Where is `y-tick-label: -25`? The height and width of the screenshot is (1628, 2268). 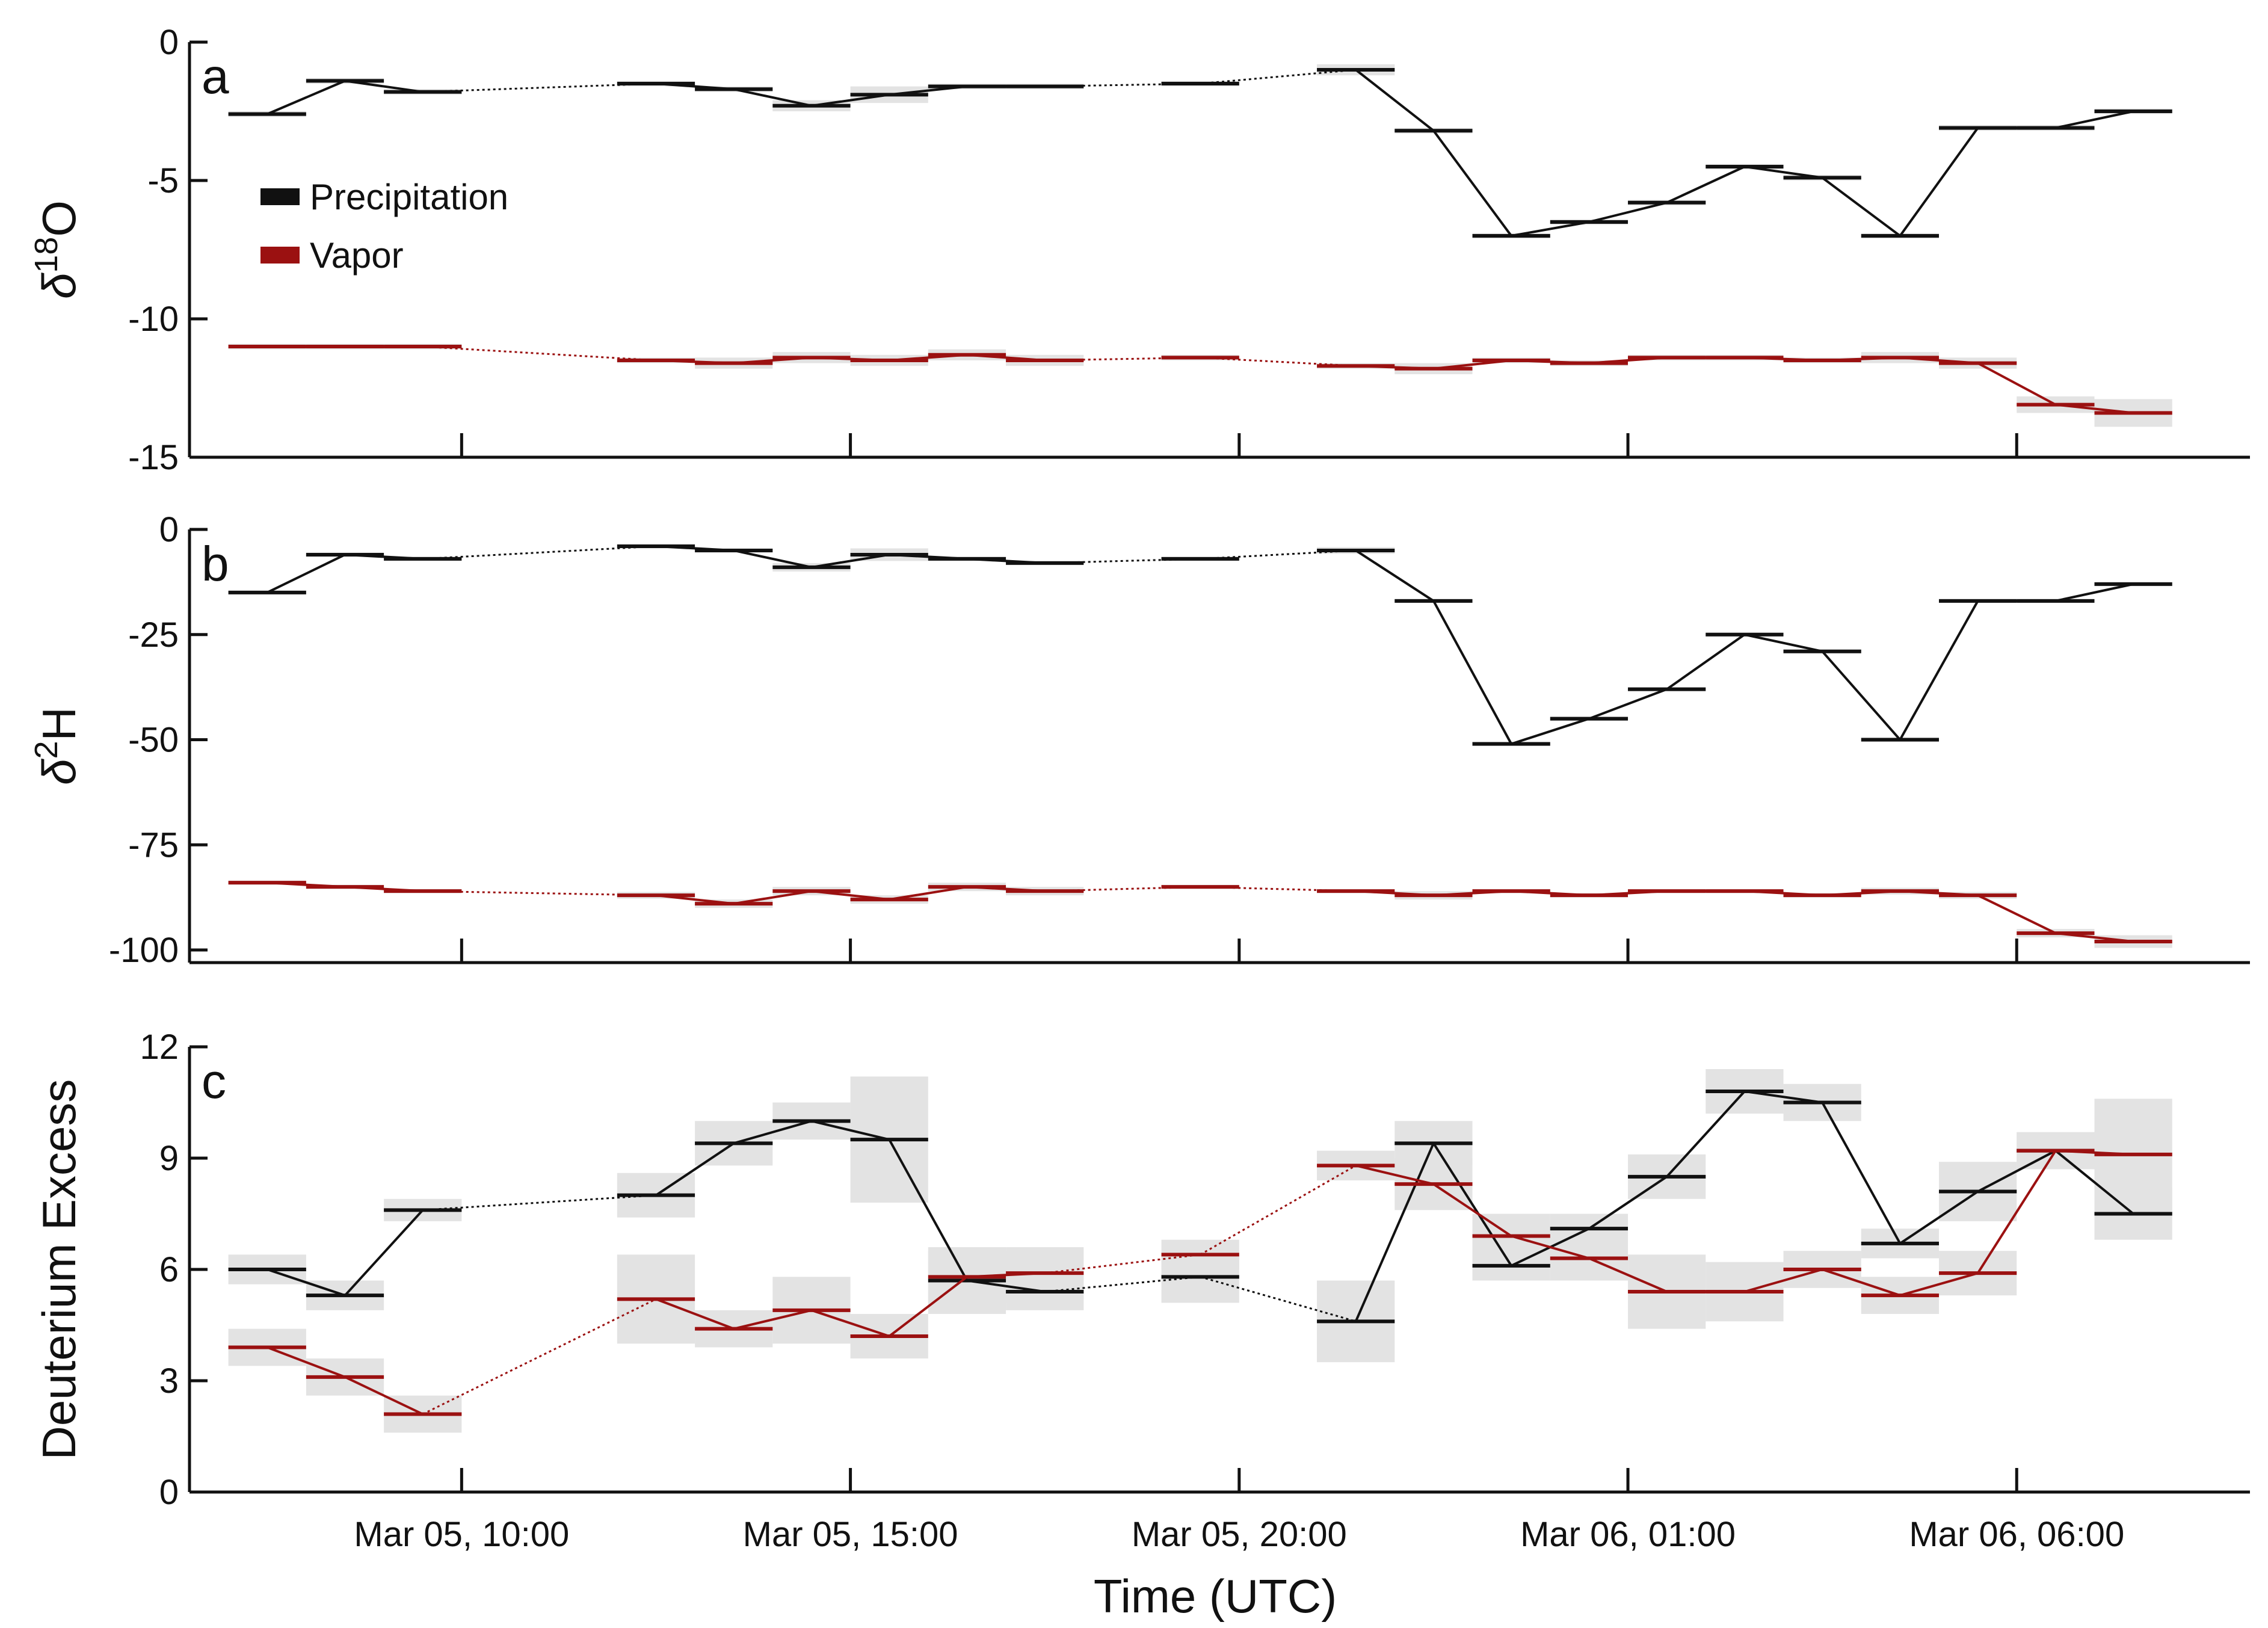
y-tick-label: -25 is located at coordinates (153, 635).